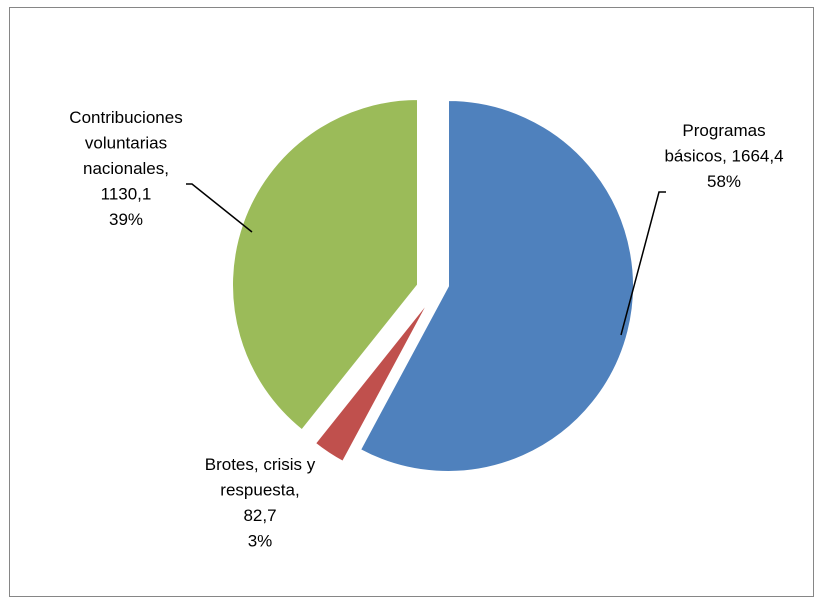 The height and width of the screenshot is (597, 824). I want to click on data-label-line: 58%, so click(724, 181).